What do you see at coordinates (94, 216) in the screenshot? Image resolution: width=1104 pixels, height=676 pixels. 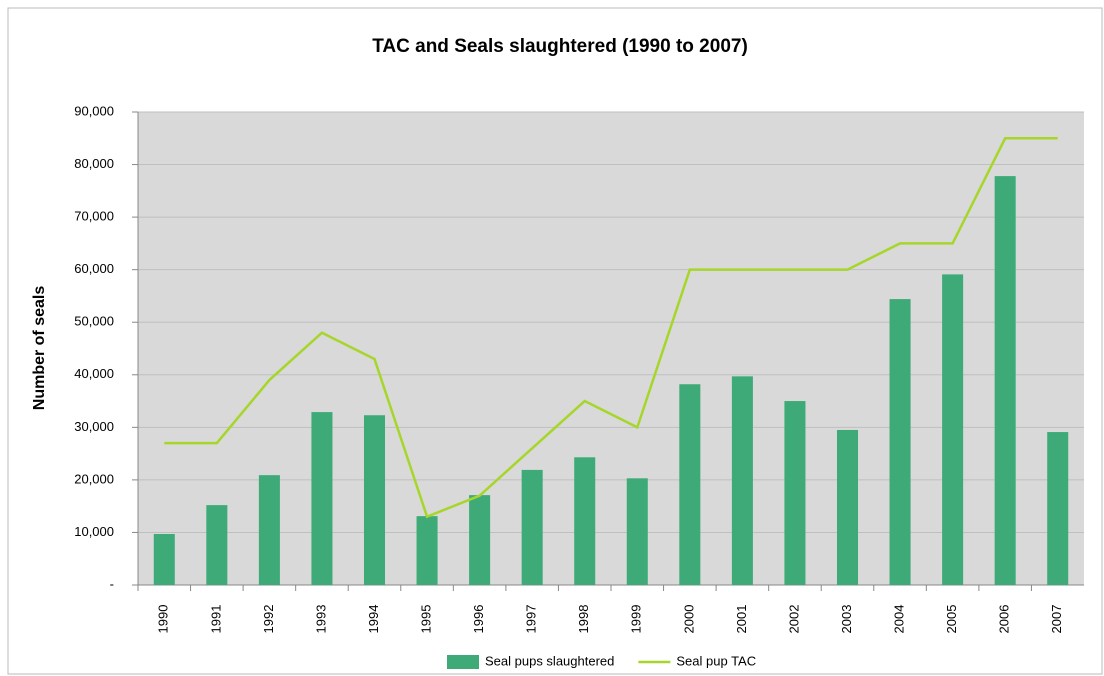 I see `y-tick-label: 70,000` at bounding box center [94, 216].